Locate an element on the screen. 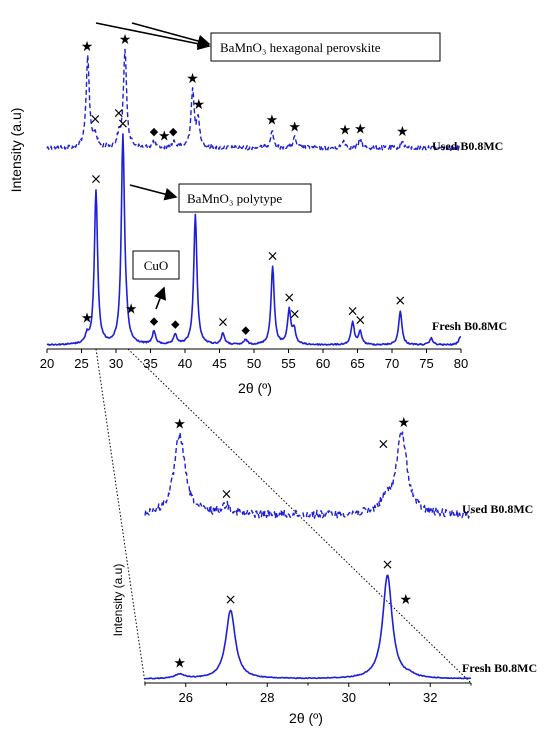 The height and width of the screenshot is (735, 550). inset-series-fresh is located at coordinates (308, 627).